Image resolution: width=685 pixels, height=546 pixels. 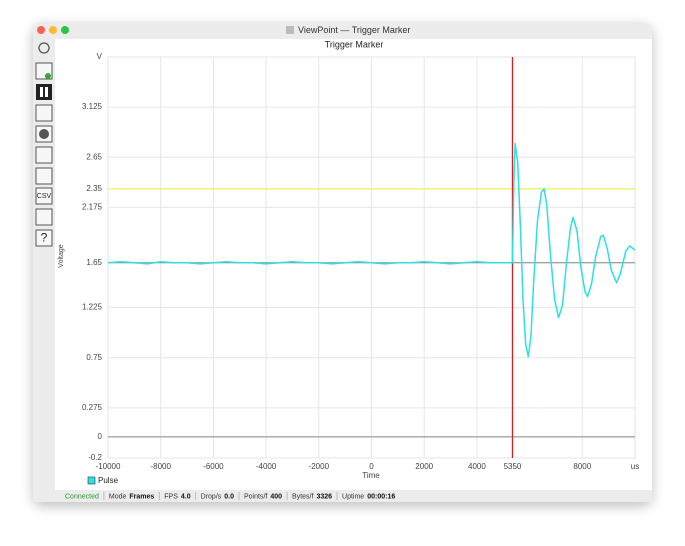 What do you see at coordinates (108, 466) in the screenshot?
I see `x-tick-label: -10000` at bounding box center [108, 466].